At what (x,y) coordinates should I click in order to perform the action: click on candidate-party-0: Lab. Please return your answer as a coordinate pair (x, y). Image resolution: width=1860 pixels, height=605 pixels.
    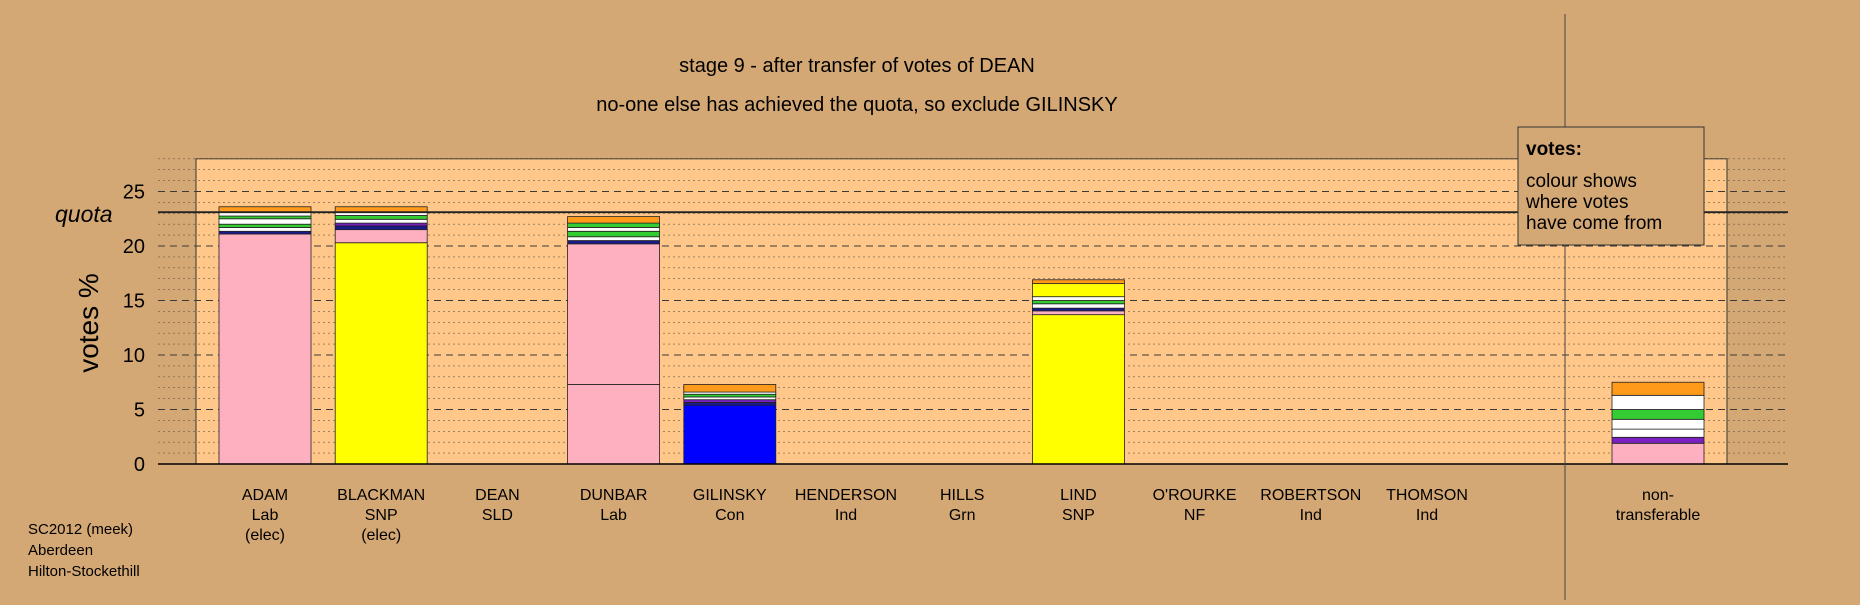
    Looking at the image, I should click on (265, 515).